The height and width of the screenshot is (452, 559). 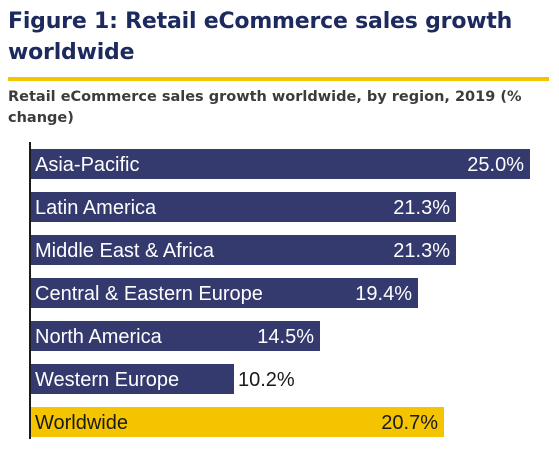 What do you see at coordinates (421, 251) in the screenshot?
I see `value-label-middle-east-and-africa: 21.3%` at bounding box center [421, 251].